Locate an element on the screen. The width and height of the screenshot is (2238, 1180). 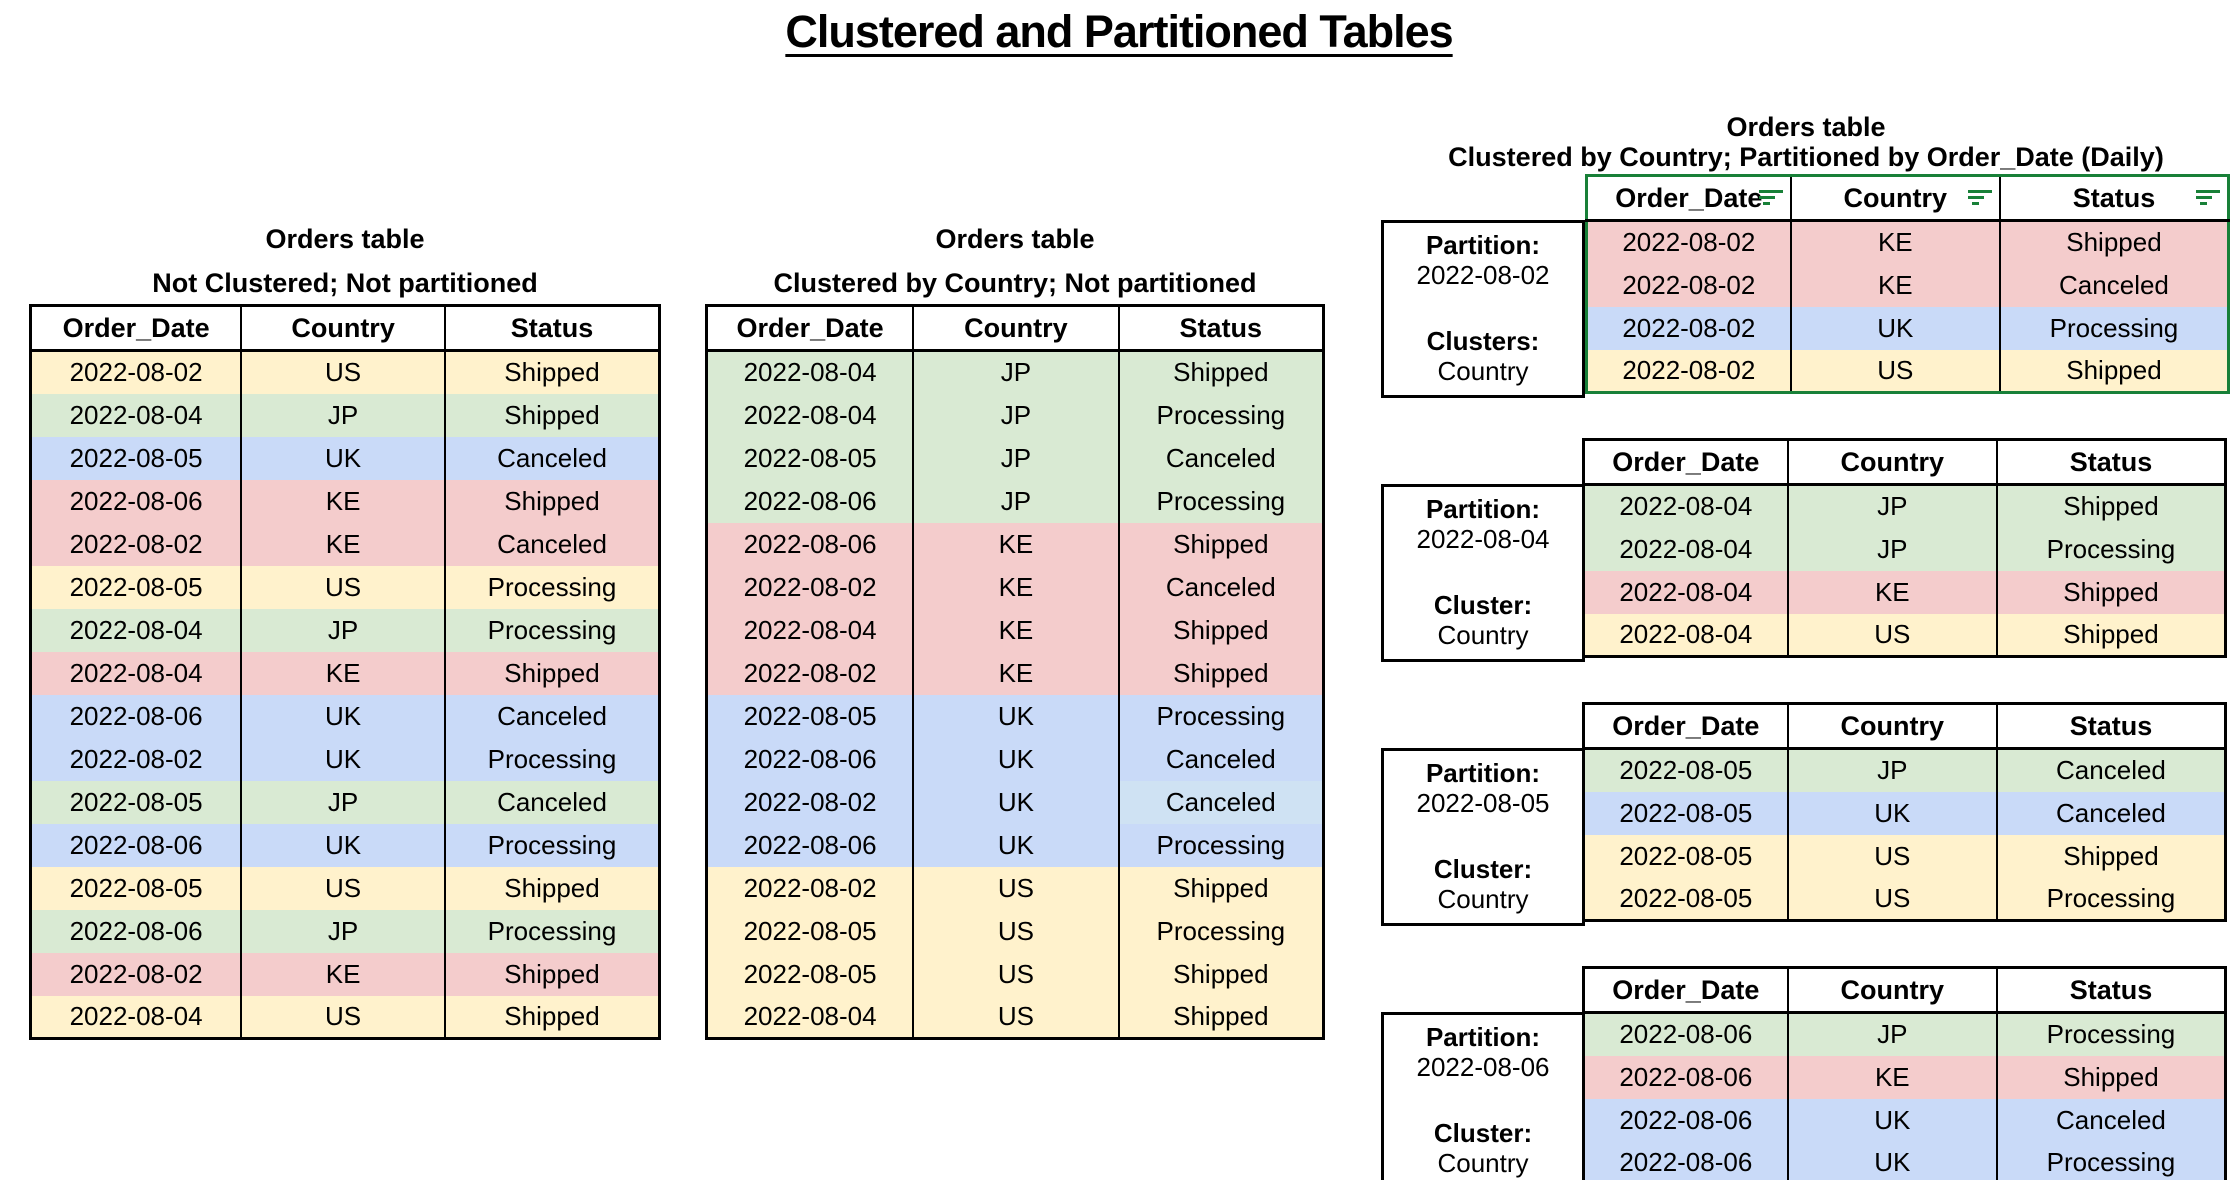
table-row: 2022-08-05 US Shipped is located at coordinates (1904, 856).